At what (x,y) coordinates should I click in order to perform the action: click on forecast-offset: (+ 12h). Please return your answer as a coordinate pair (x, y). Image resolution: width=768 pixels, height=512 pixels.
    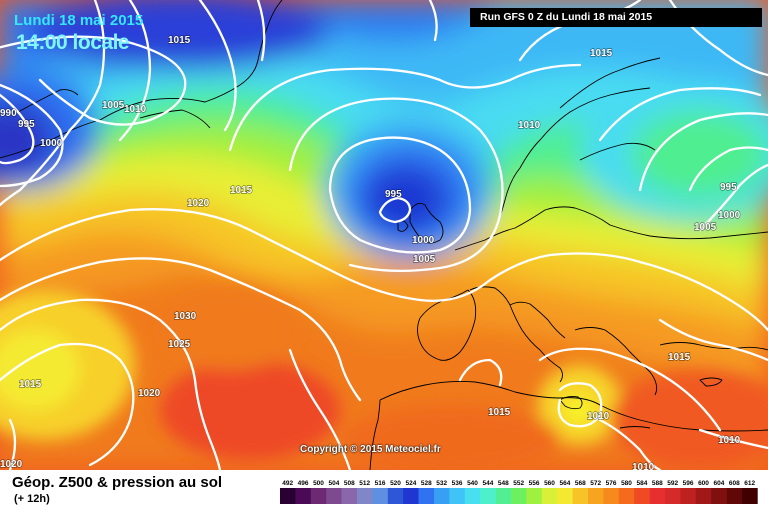
    Looking at the image, I should click on (32, 499).